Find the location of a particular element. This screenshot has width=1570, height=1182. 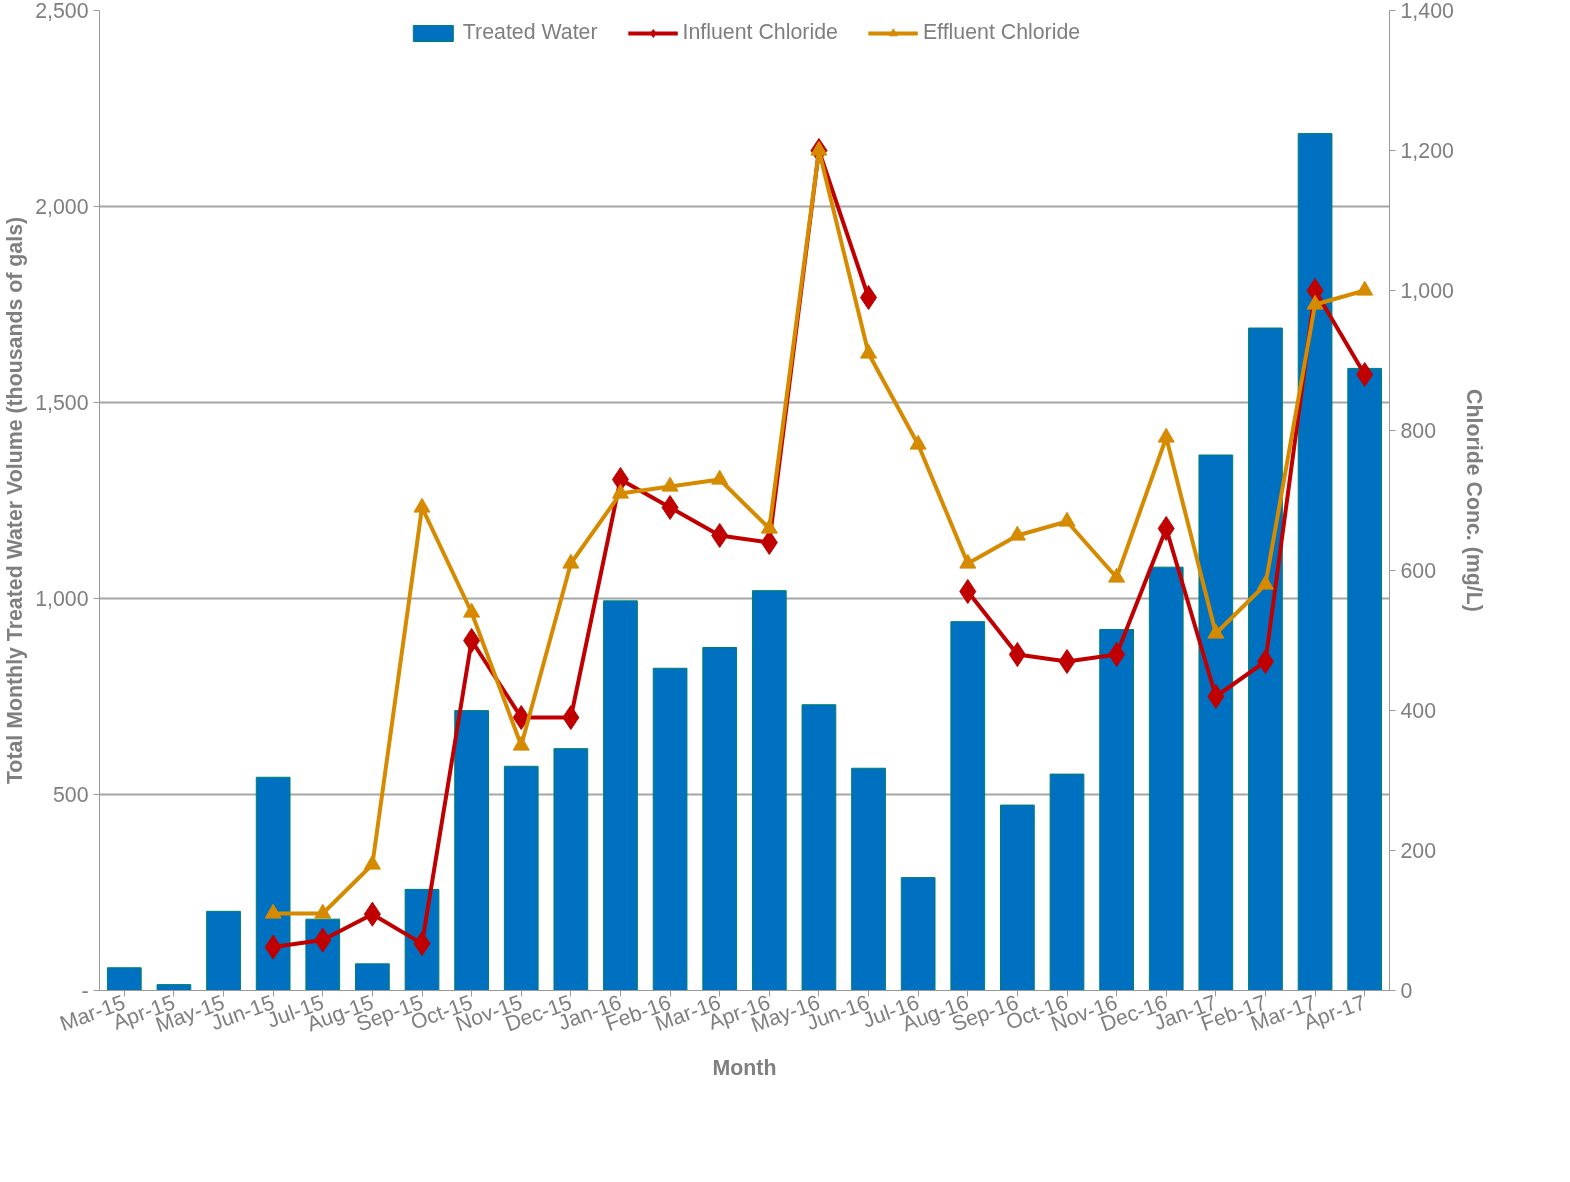

y-tick-label: - is located at coordinates (85, 991).